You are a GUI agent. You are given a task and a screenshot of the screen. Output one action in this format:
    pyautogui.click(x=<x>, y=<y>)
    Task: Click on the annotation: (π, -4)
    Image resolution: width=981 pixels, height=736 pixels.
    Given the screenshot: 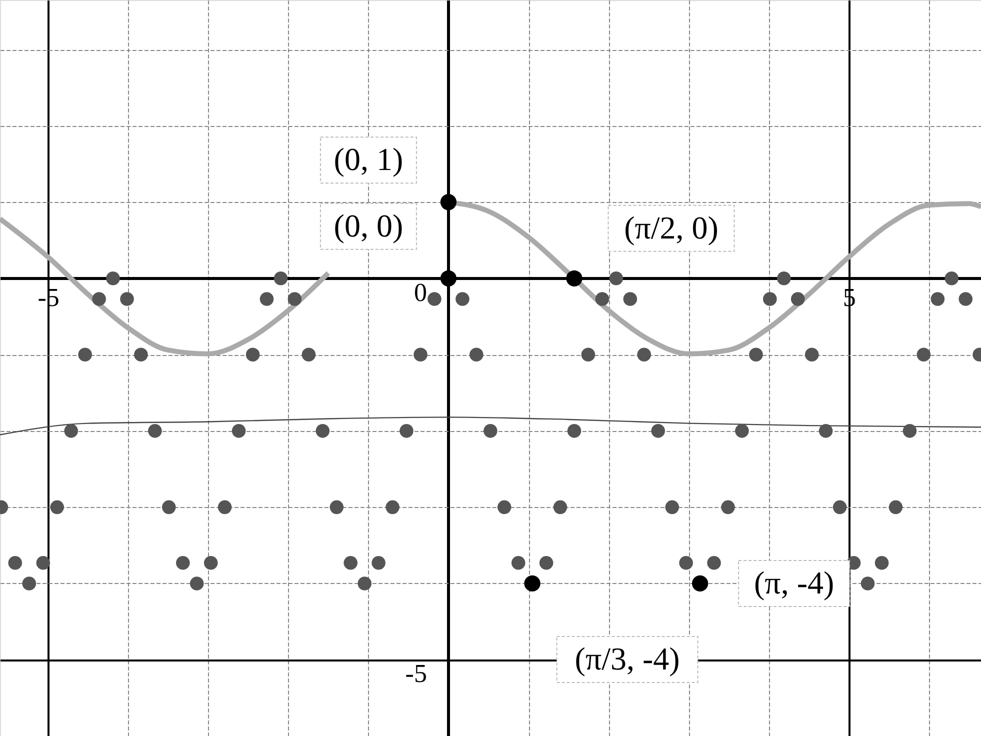 What is the action you would take?
    pyautogui.click(x=794, y=582)
    